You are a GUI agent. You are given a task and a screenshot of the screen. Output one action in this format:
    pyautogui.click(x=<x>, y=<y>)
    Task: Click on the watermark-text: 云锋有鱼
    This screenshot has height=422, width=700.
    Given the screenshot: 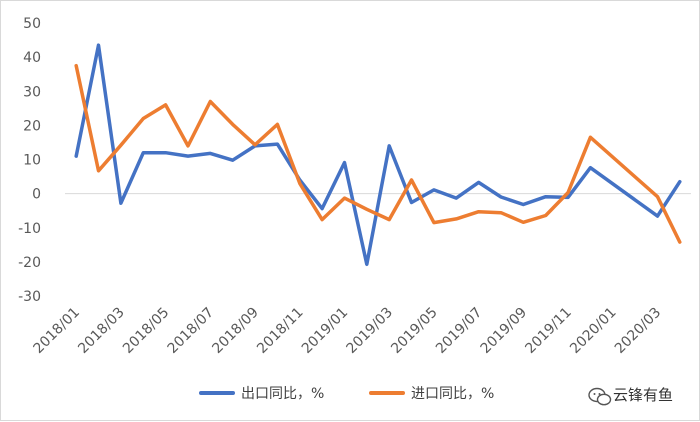 What is the action you would take?
    pyautogui.click(x=643, y=395)
    